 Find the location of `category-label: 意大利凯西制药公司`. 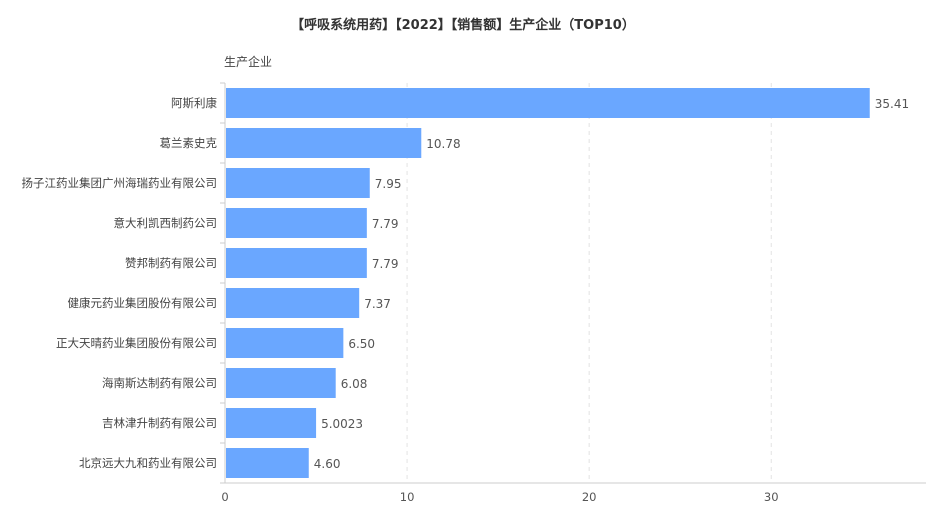

category-label: 意大利凯西制药公司 is located at coordinates (166, 223).